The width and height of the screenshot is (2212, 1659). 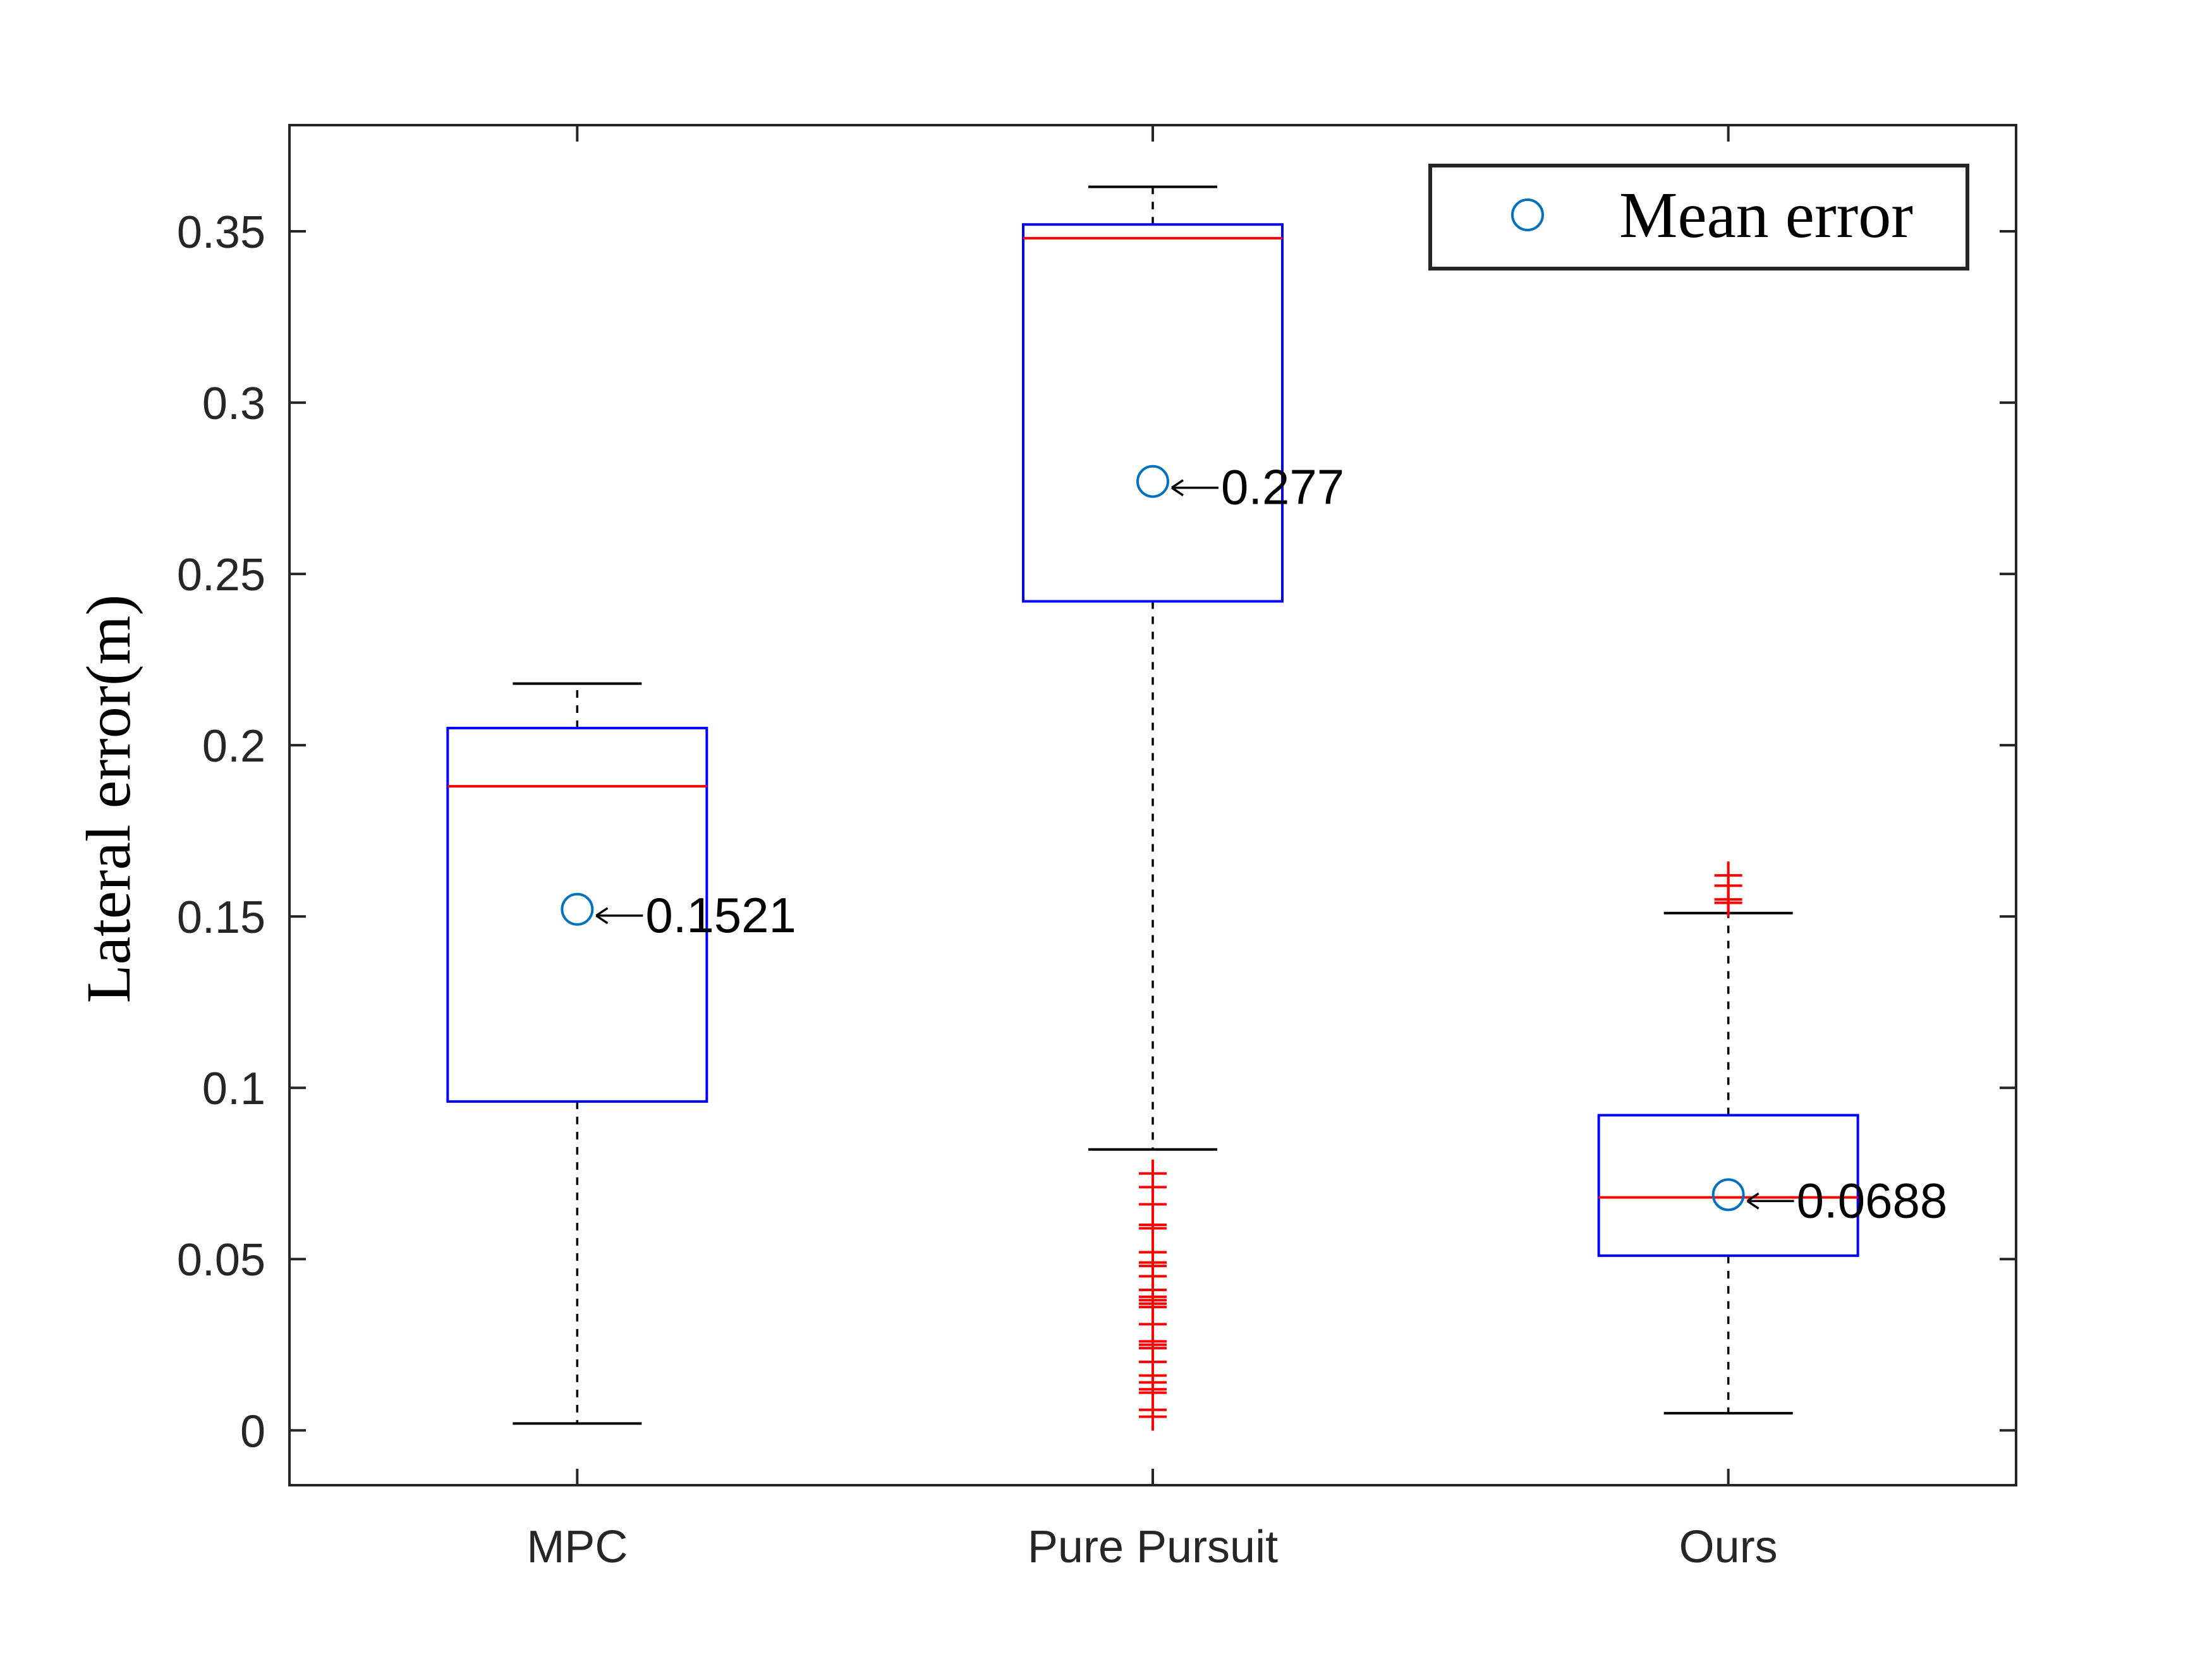 What do you see at coordinates (1153, 1547) in the screenshot?
I see `x-tick-label: Pure Pursuit` at bounding box center [1153, 1547].